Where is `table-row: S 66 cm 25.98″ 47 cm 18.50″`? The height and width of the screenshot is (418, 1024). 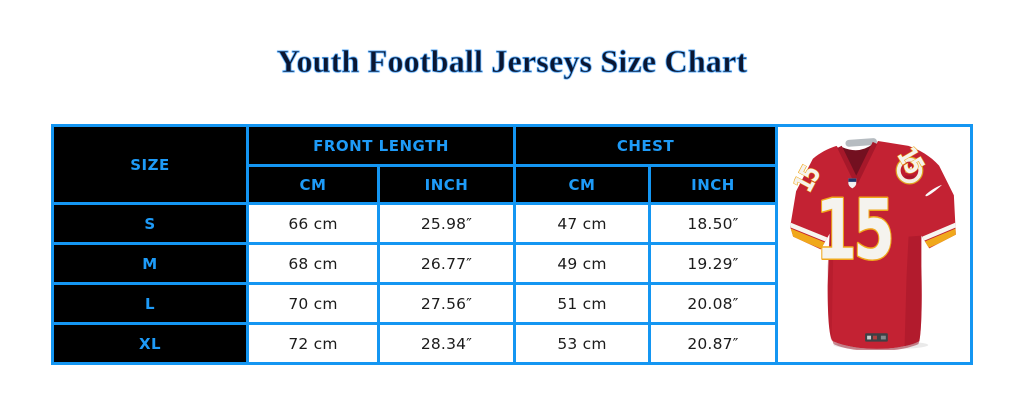
table-row: S 66 cm 25.98″ 47 cm 18.50″ is located at coordinates (511, 223).